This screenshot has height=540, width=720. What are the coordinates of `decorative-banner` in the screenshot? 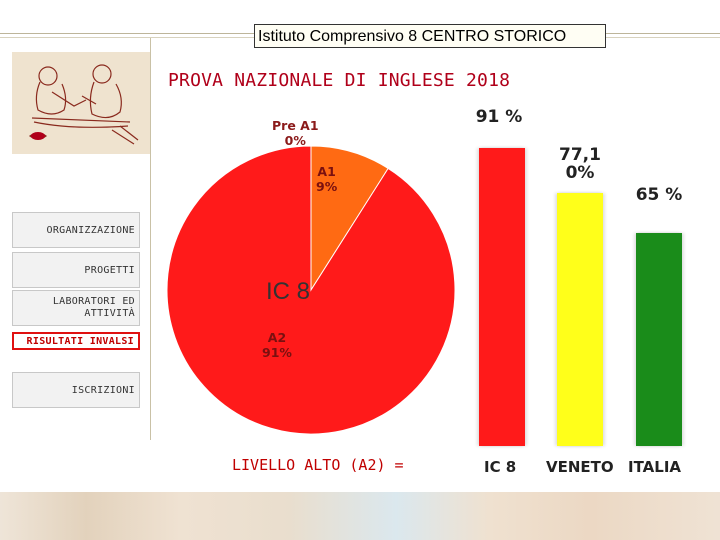 It's located at (360, 516).